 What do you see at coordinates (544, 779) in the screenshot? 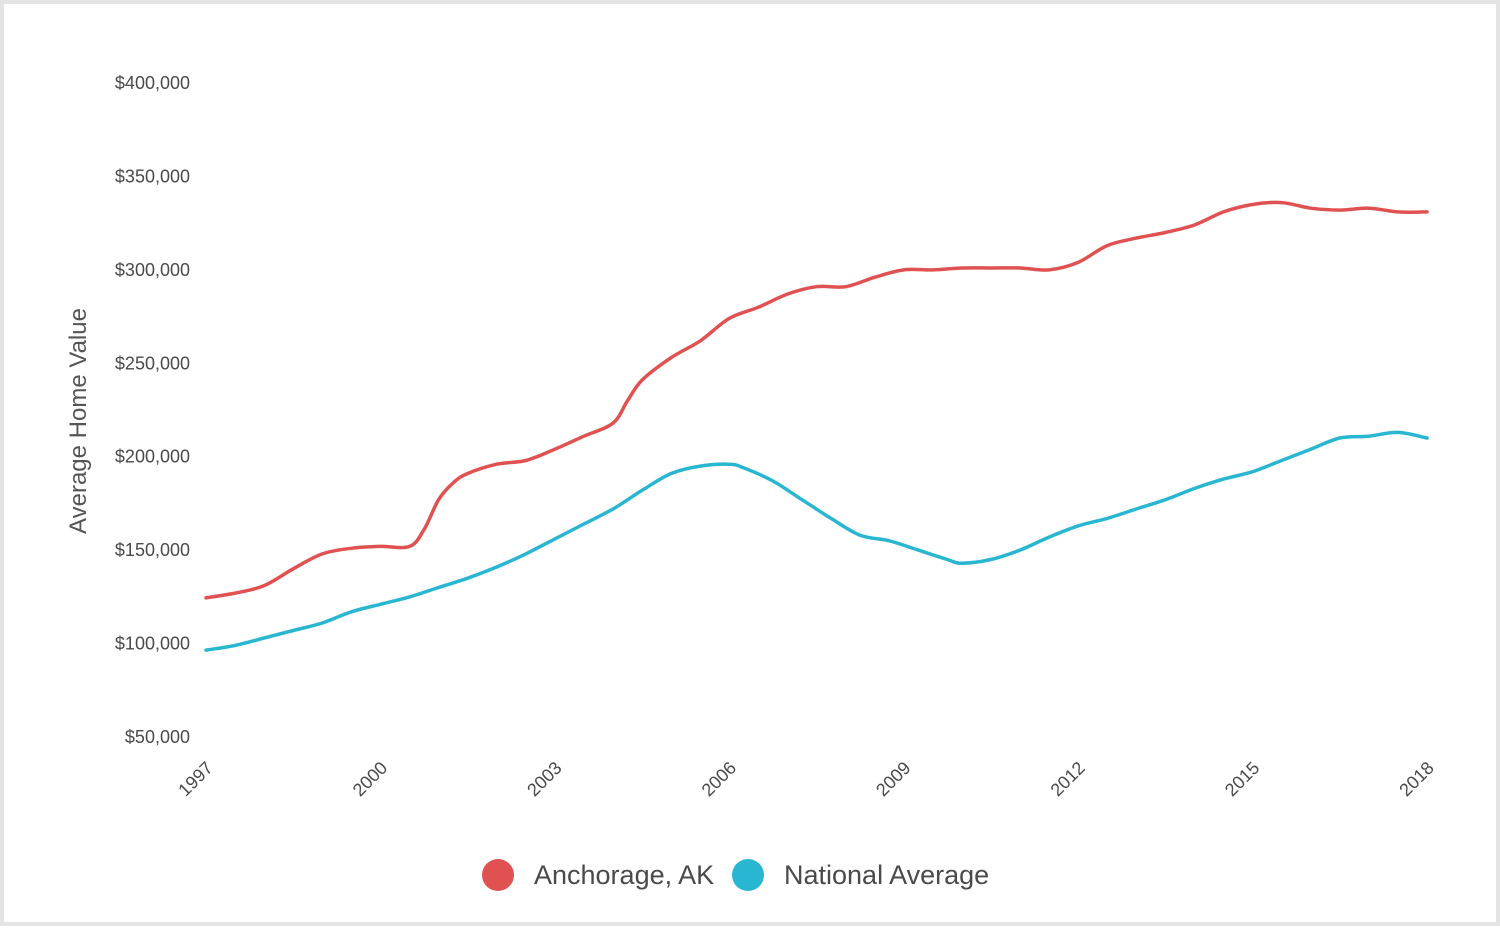
I see `x-tick-label: 2003` at bounding box center [544, 779].